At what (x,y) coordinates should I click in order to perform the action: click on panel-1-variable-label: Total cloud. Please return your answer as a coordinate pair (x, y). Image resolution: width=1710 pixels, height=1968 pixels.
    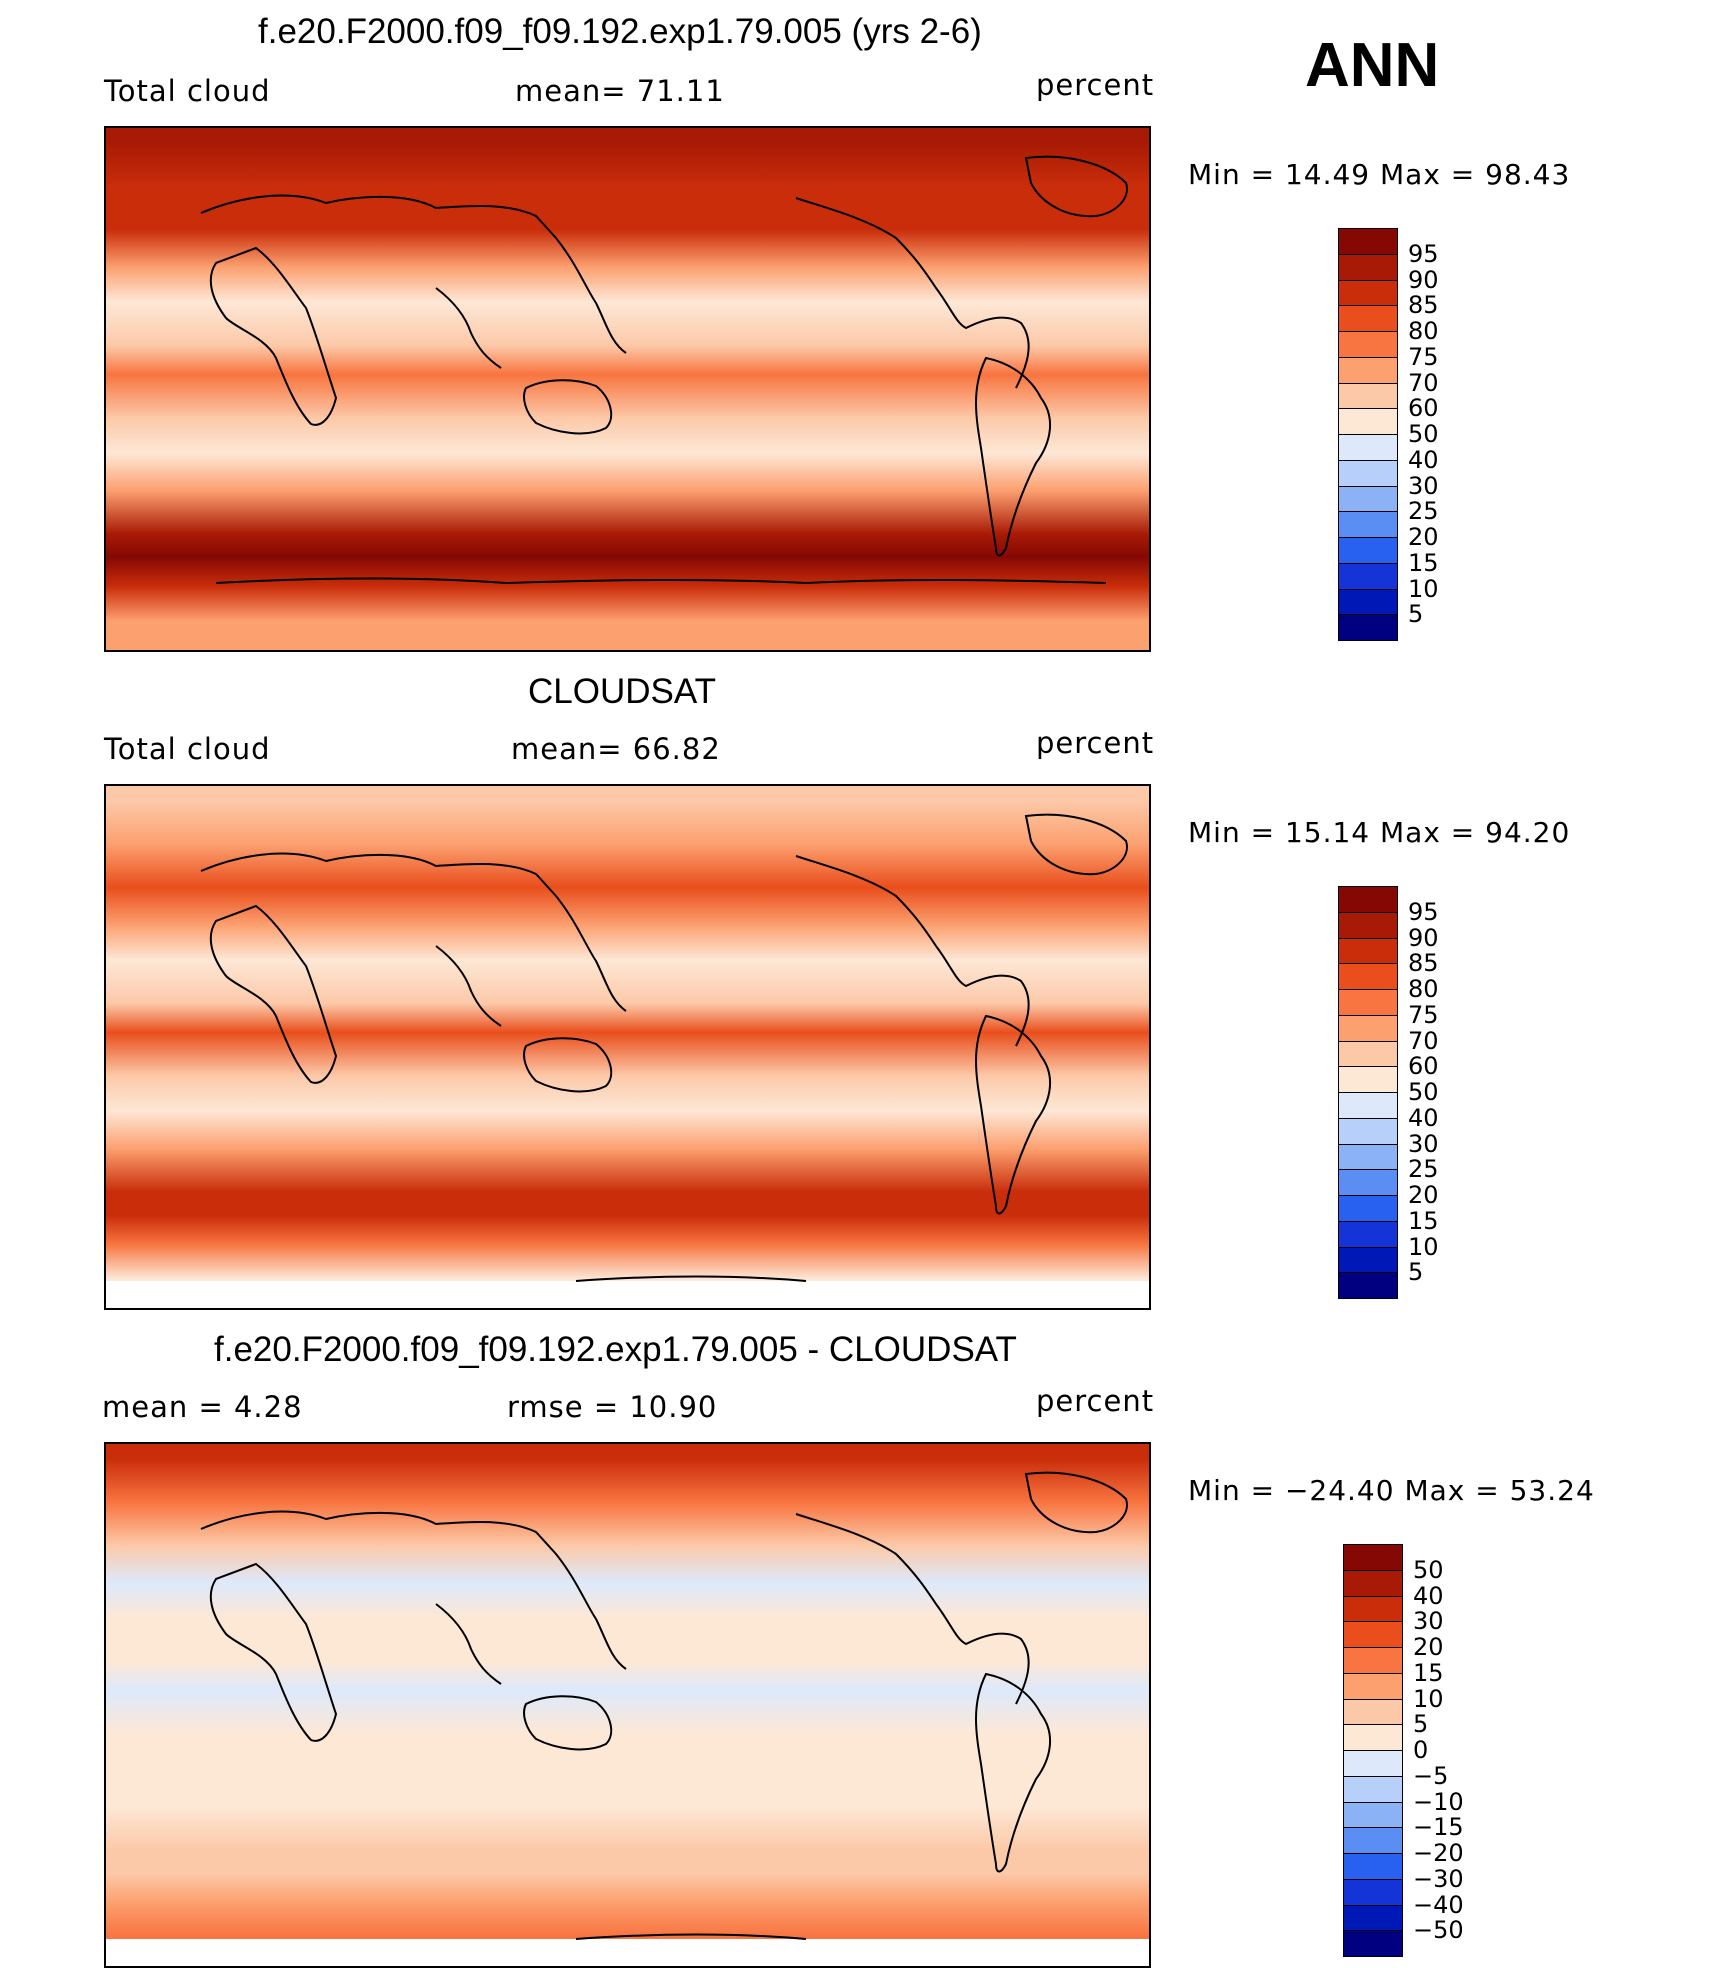
    Looking at the image, I should click on (187, 91).